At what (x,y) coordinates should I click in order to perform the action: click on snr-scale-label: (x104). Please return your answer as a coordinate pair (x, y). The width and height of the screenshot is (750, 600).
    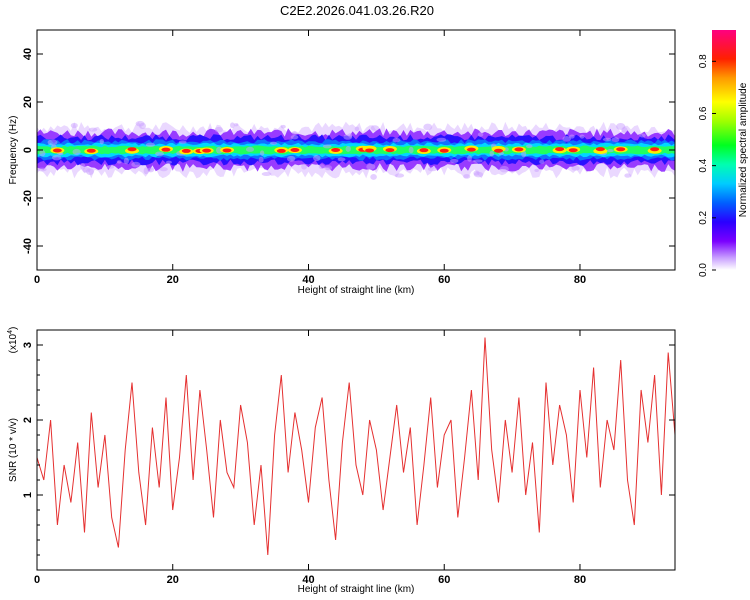
    Looking at the image, I should click on (13, 340).